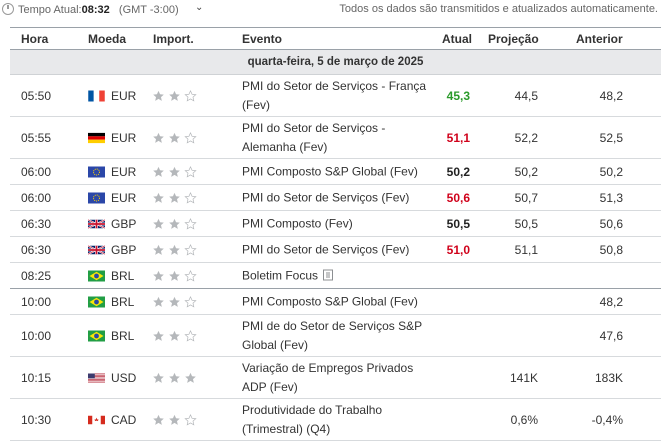  Describe the element at coordinates (36, 419) in the screenshot. I see `event-time: 10:30` at that location.